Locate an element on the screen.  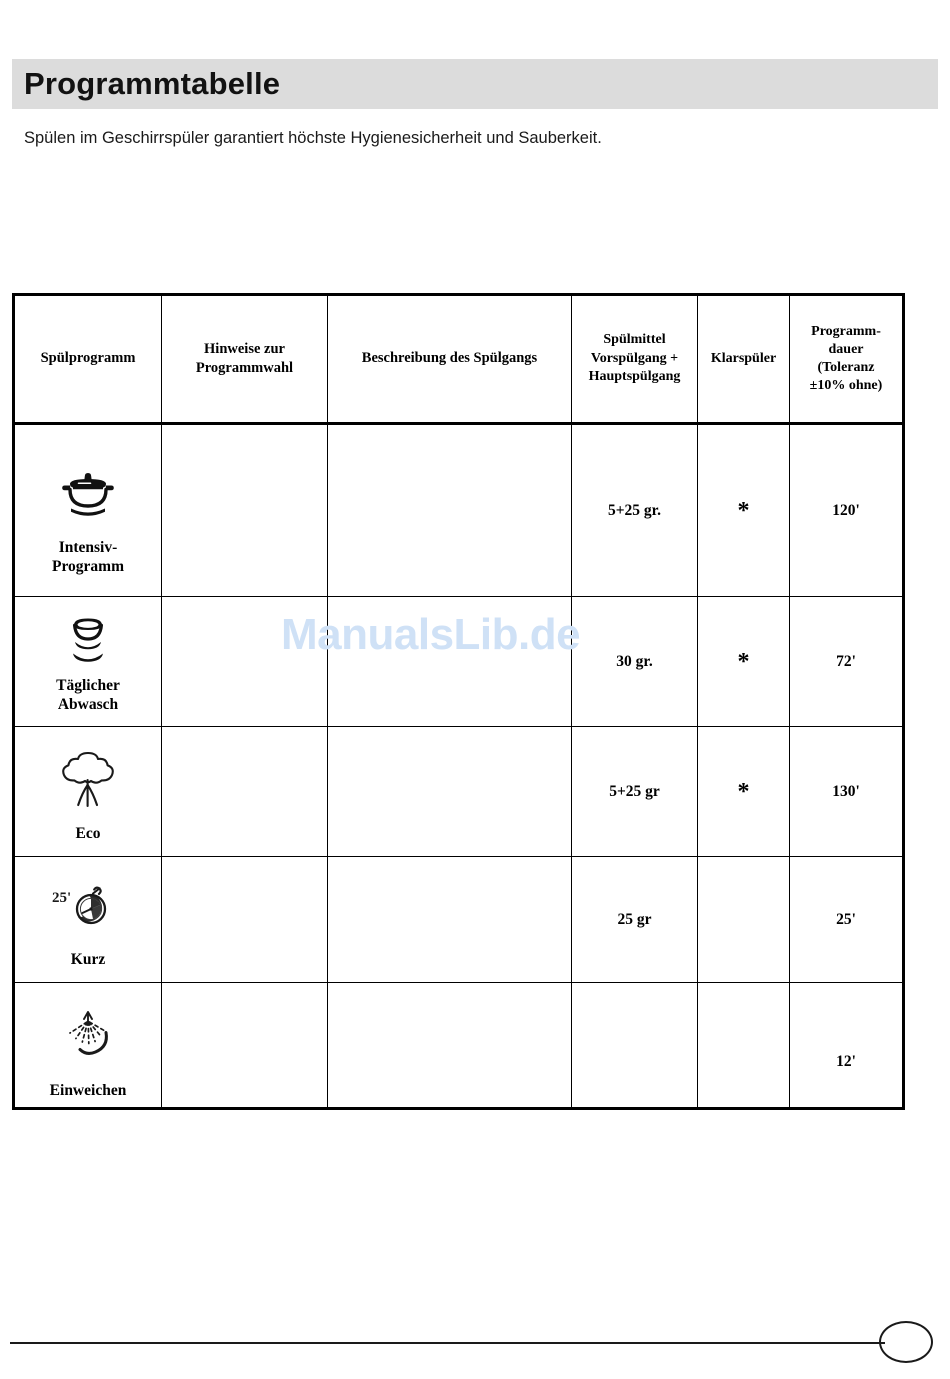
header-label-dauer-line3: (Toleranz is located at coordinates (846, 367).